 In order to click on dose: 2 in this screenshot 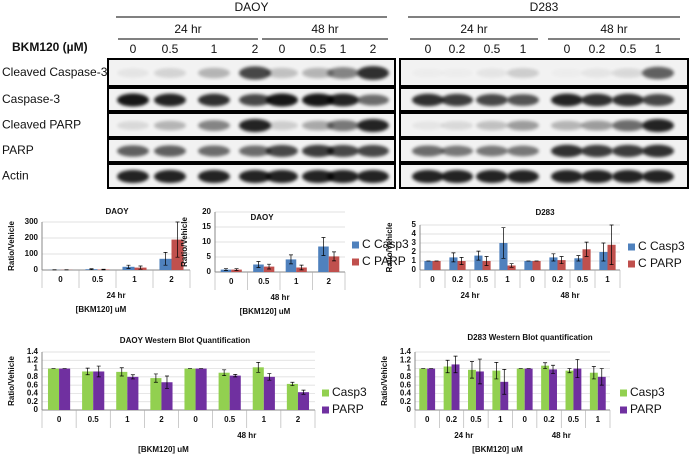, I will do `click(255, 49)`.